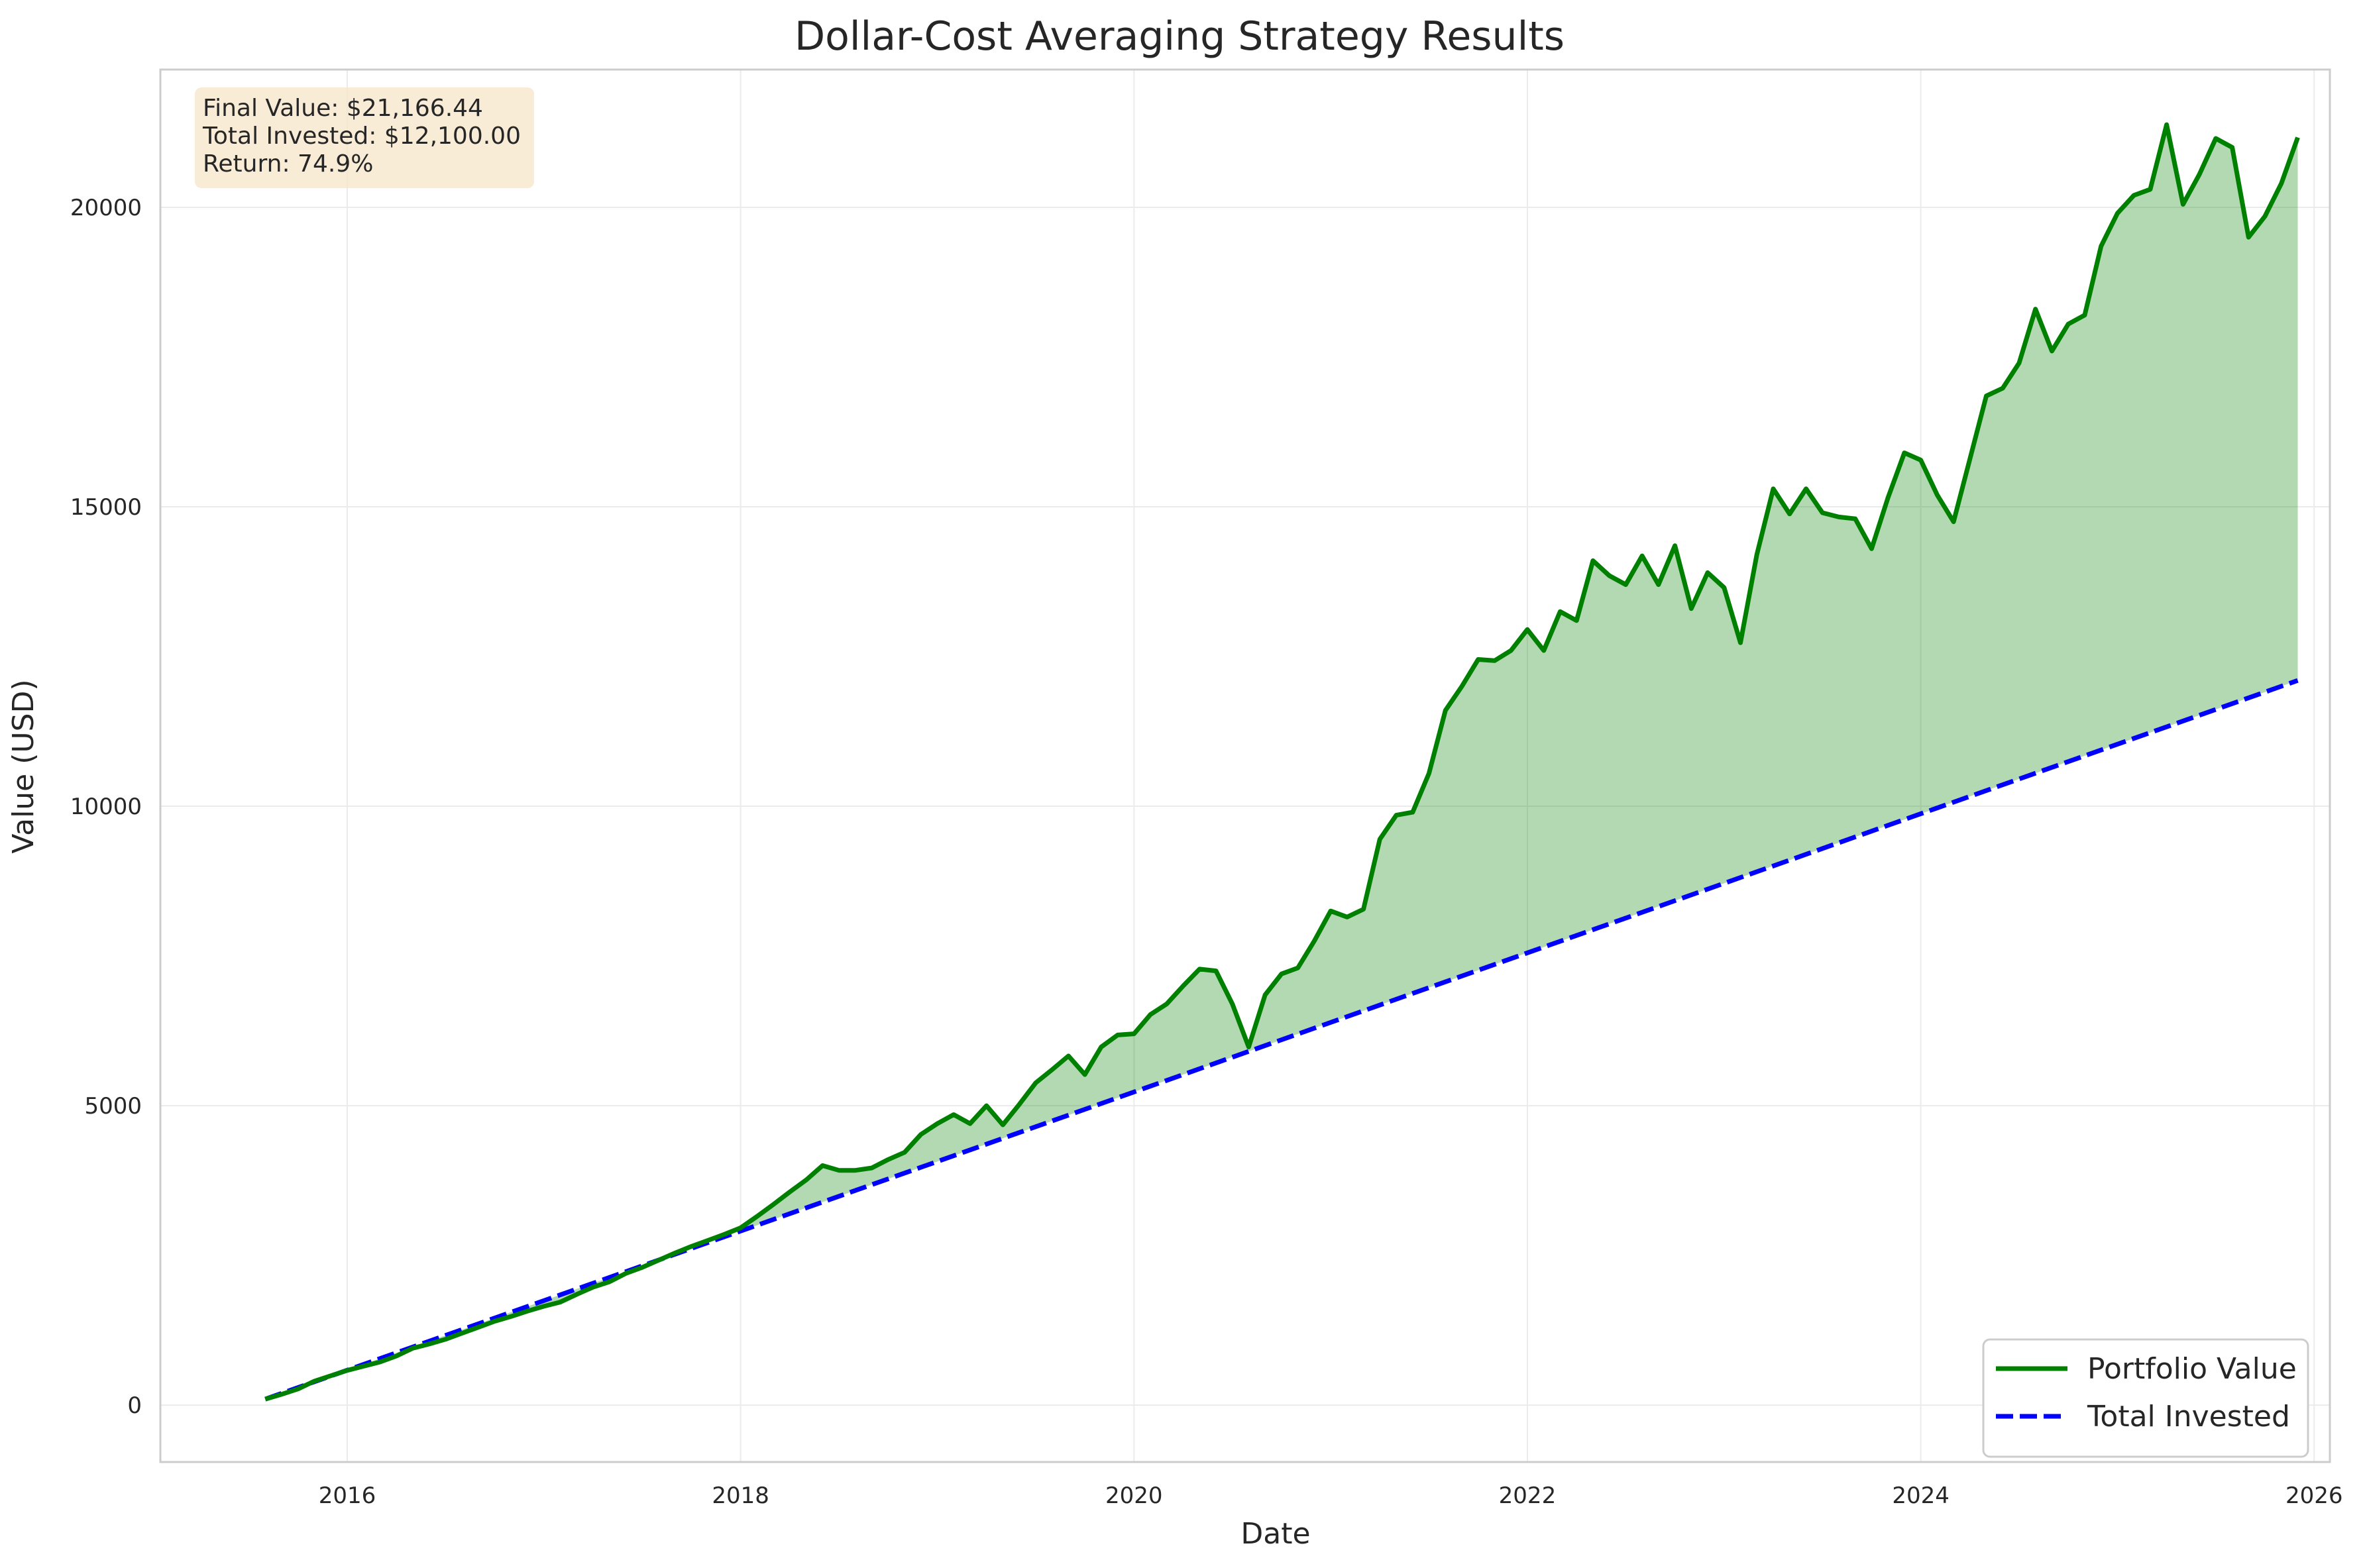 The width and height of the screenshot is (2365, 1568). Describe the element at coordinates (2314, 1496) in the screenshot. I see `x-tick-label: 2026` at that location.